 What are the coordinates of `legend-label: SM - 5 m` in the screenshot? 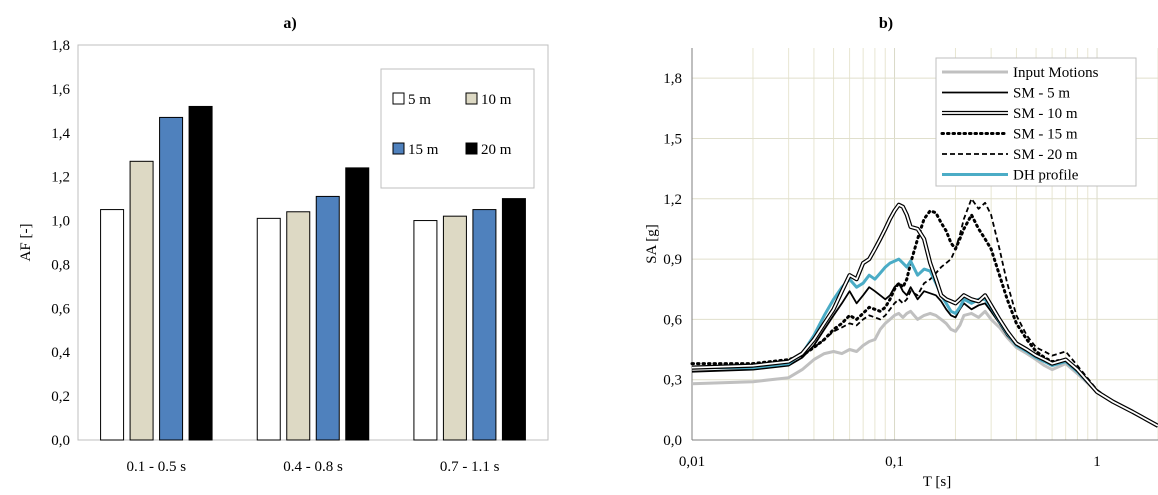 It's located at (1041, 94).